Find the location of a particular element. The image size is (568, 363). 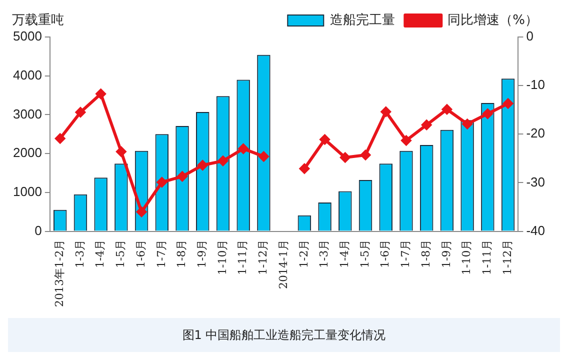

y-axis-title: 万载重吨 is located at coordinates (38, 20).